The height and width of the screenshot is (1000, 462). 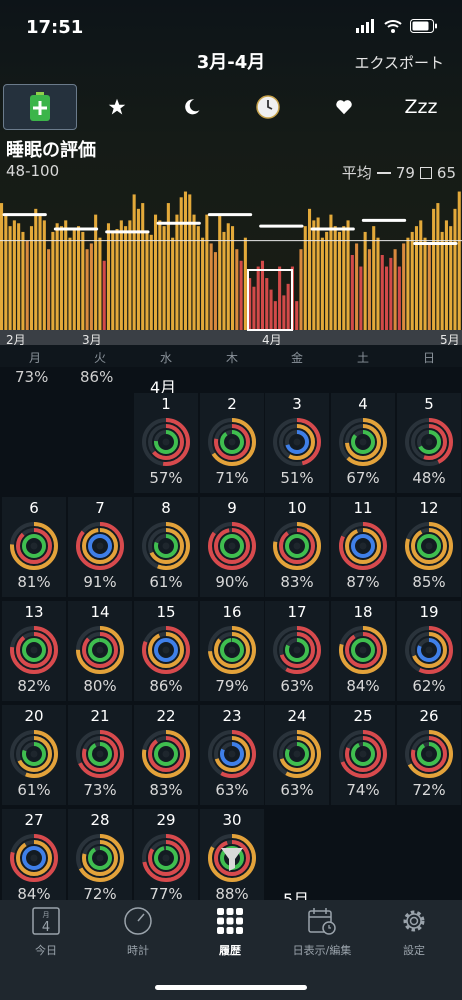 I want to click on calendar-day: 16 79%, so click(x=232, y=651).